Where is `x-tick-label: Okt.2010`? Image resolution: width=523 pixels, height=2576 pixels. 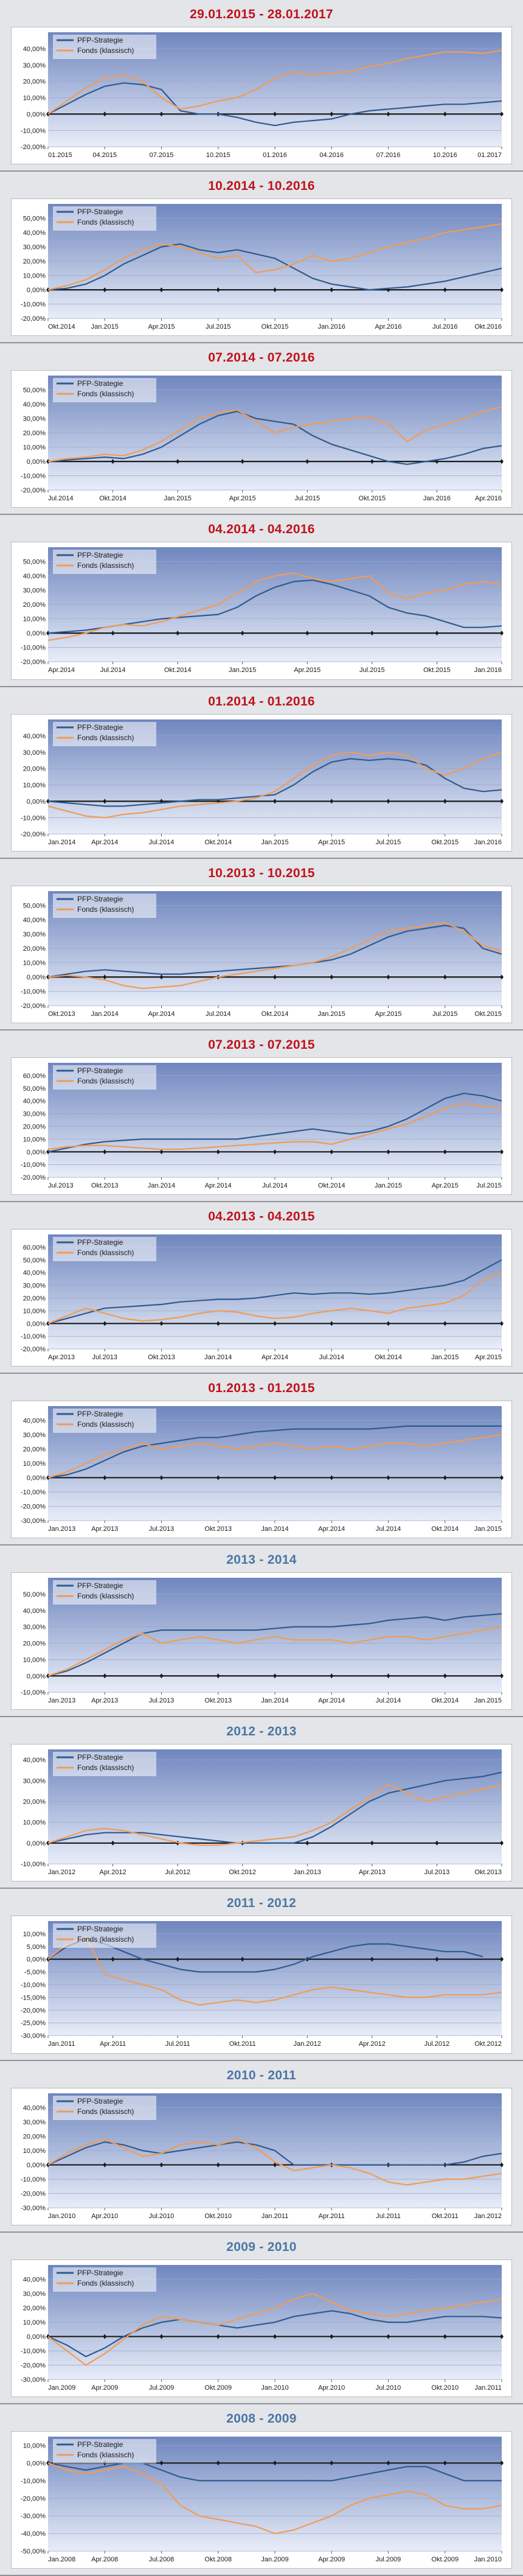 x-tick-label: Okt.2010 is located at coordinates (218, 2216).